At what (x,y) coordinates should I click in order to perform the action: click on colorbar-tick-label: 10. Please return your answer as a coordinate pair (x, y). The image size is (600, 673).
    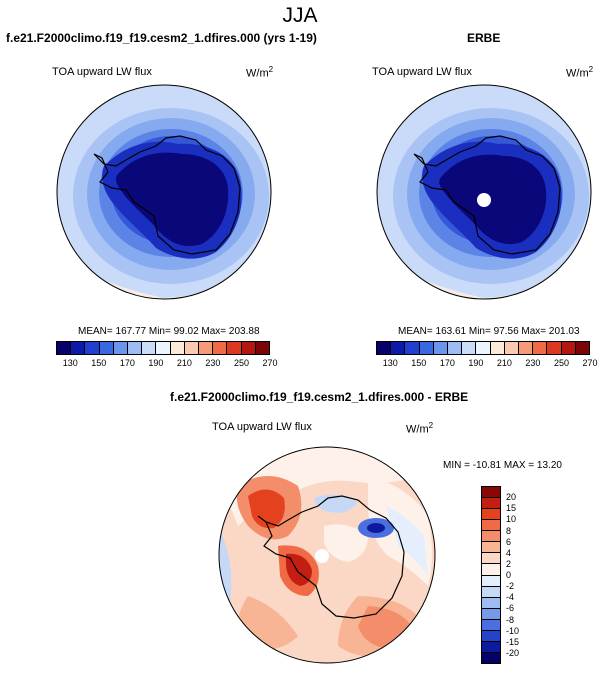
    Looking at the image, I should click on (511, 519).